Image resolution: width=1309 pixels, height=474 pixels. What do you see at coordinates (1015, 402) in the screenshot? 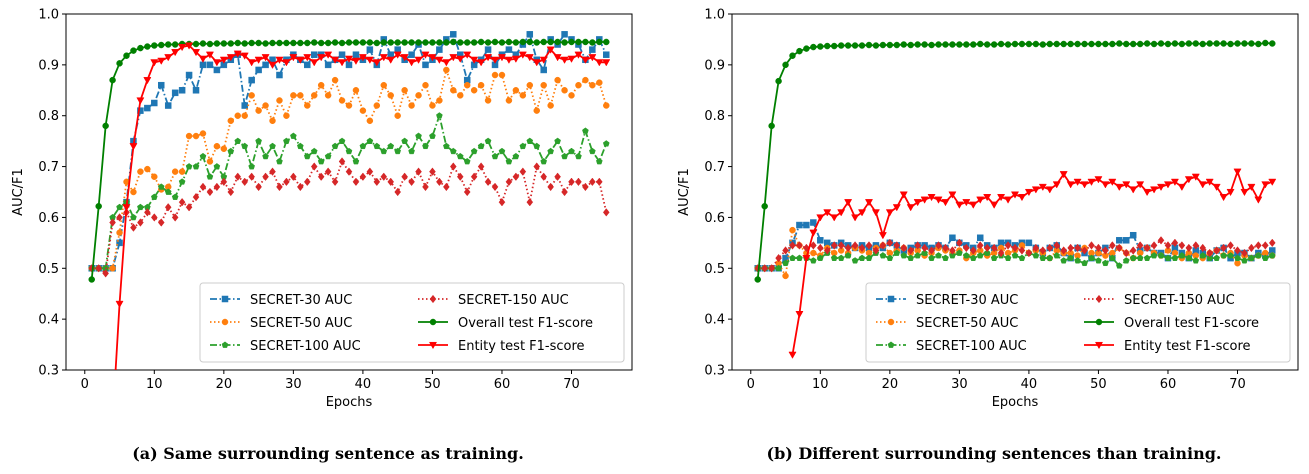
I see `x-axis-label: Epochs` at bounding box center [1015, 402].